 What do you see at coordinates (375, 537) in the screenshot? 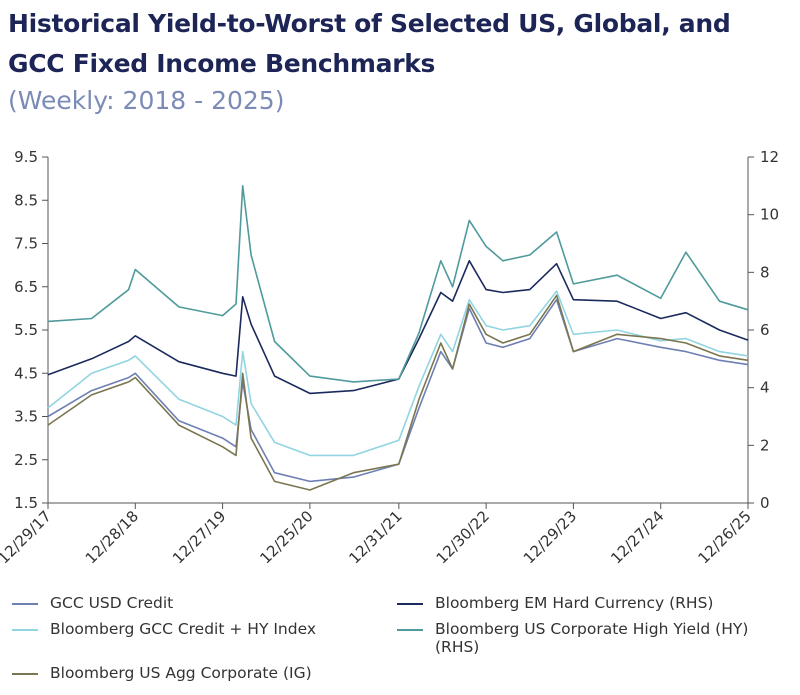
I see `x-tick-label: 12/31/21` at bounding box center [375, 537].